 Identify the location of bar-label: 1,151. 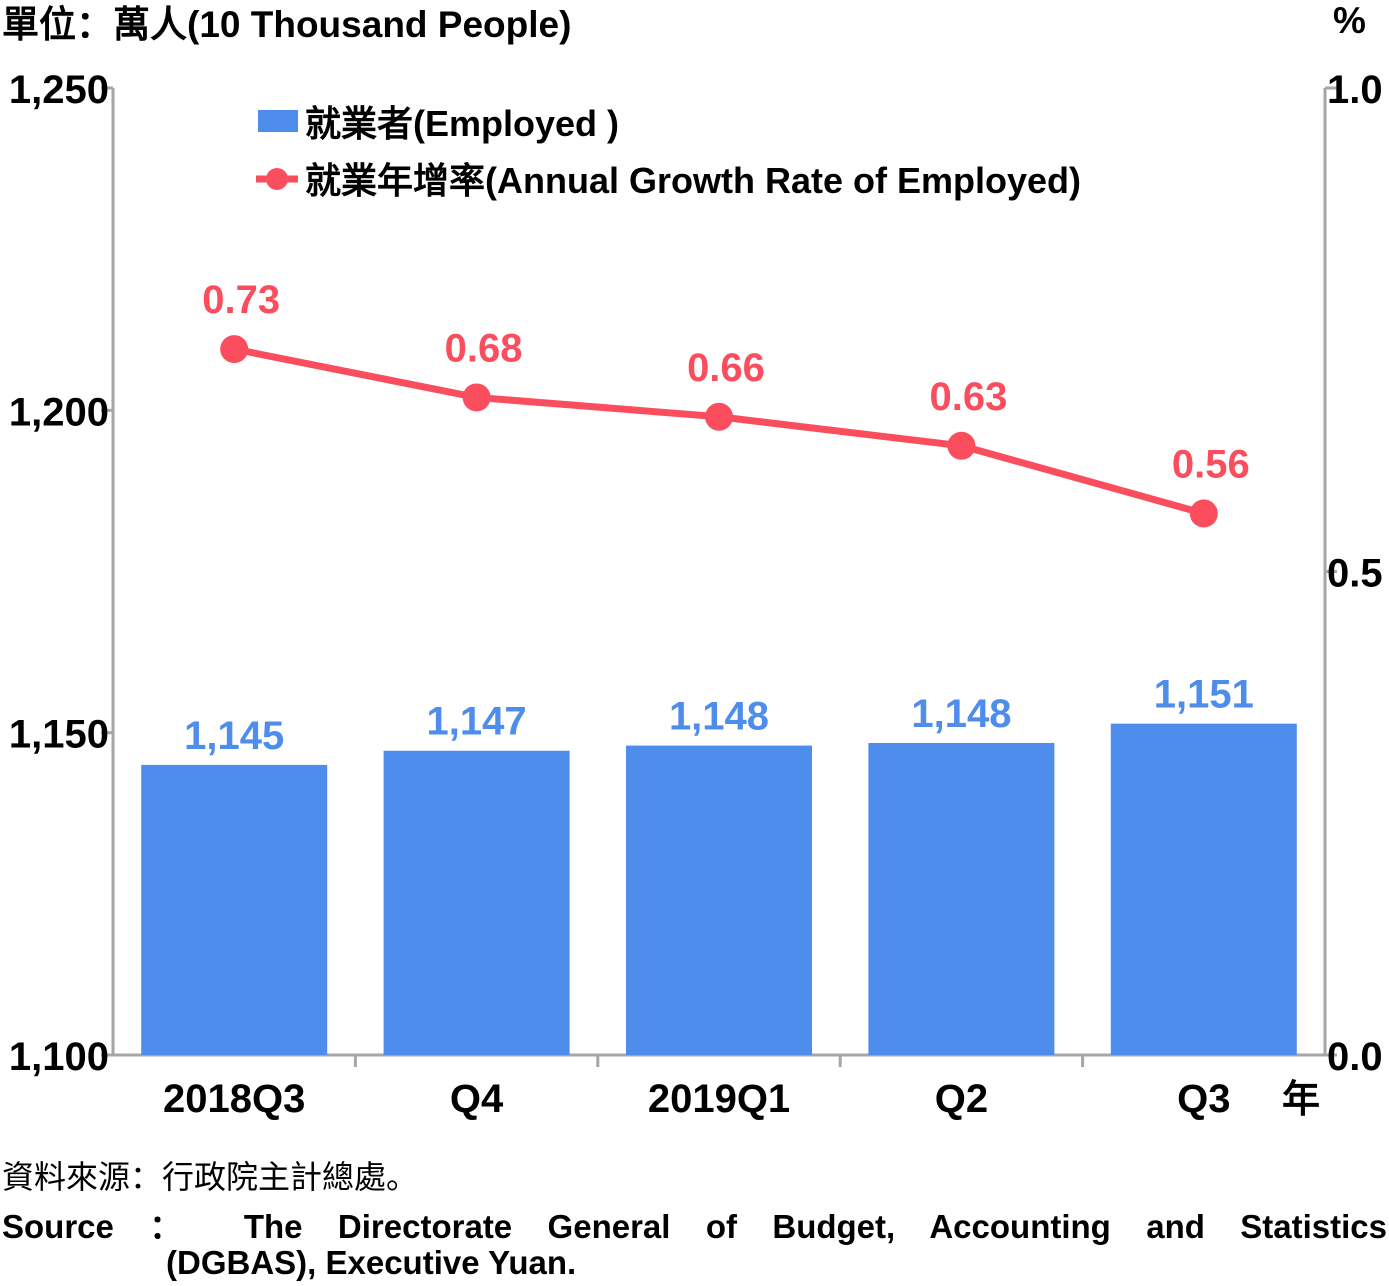
(1204, 695).